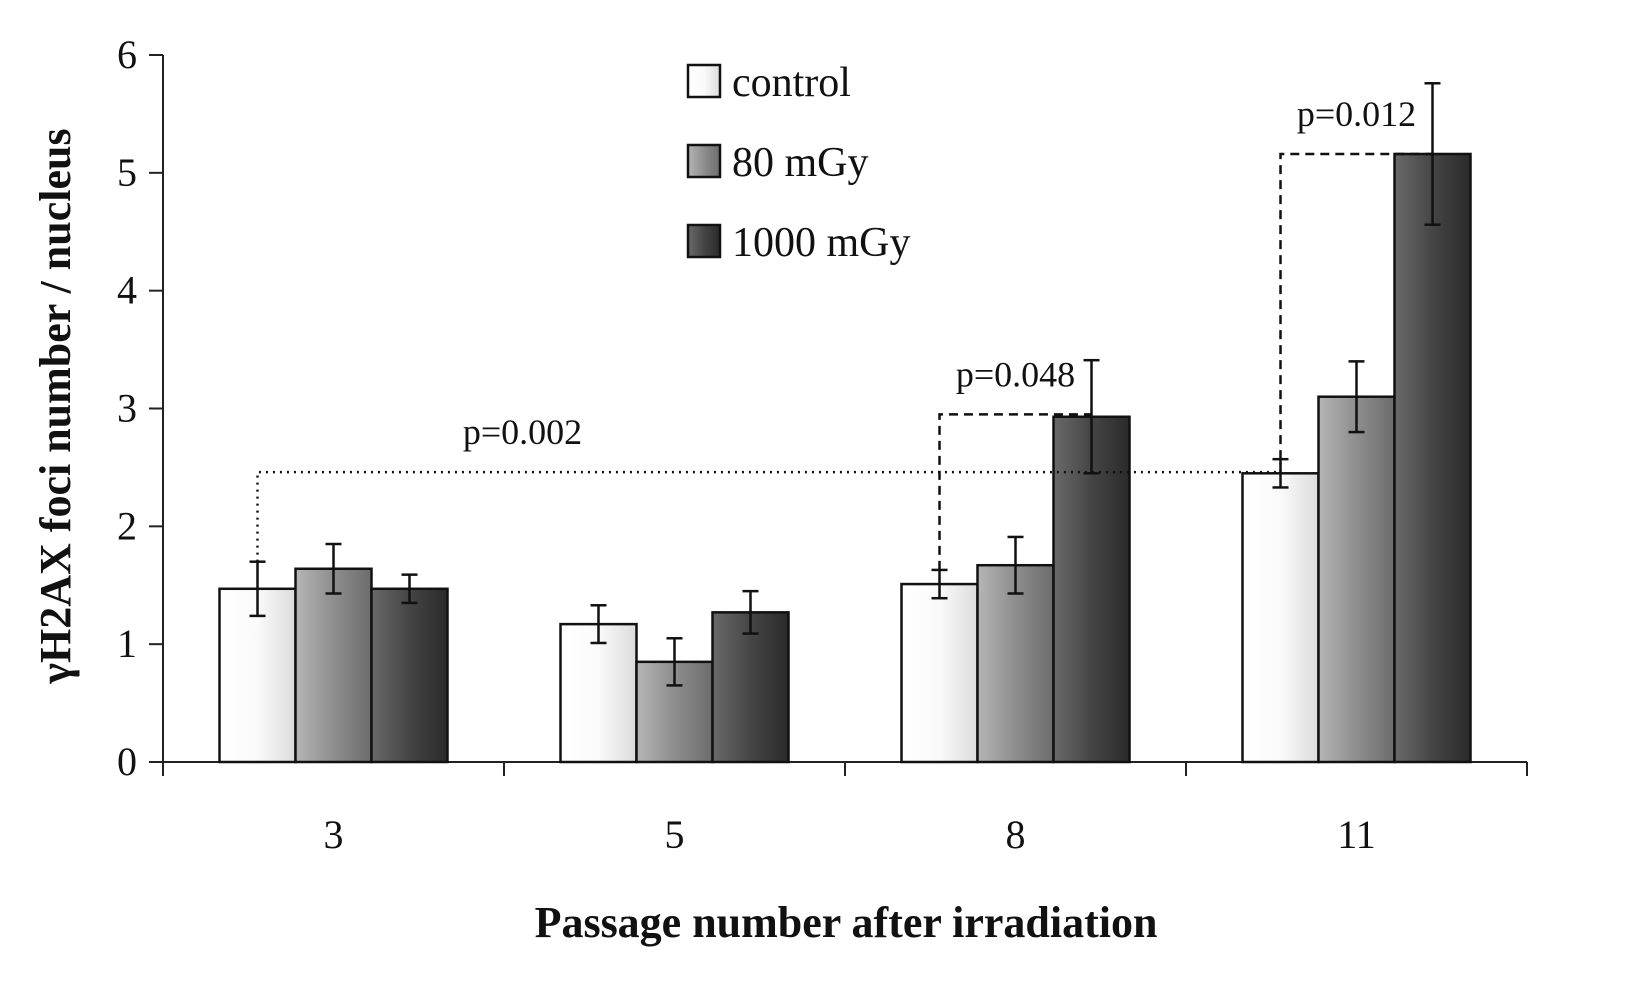  Describe the element at coordinates (127, 643) in the screenshot. I see `y-tick-label: 1` at that location.